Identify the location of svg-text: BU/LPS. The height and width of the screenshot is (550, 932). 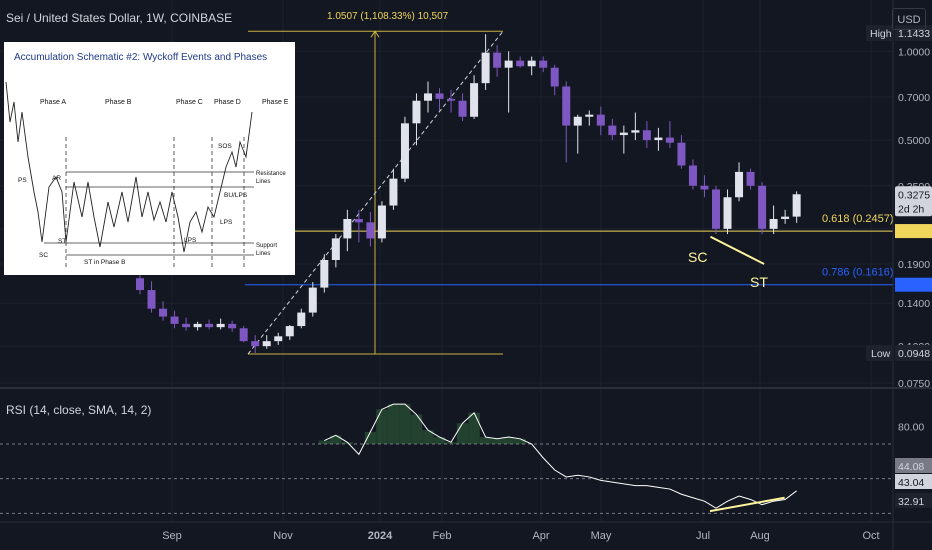
(236, 195).